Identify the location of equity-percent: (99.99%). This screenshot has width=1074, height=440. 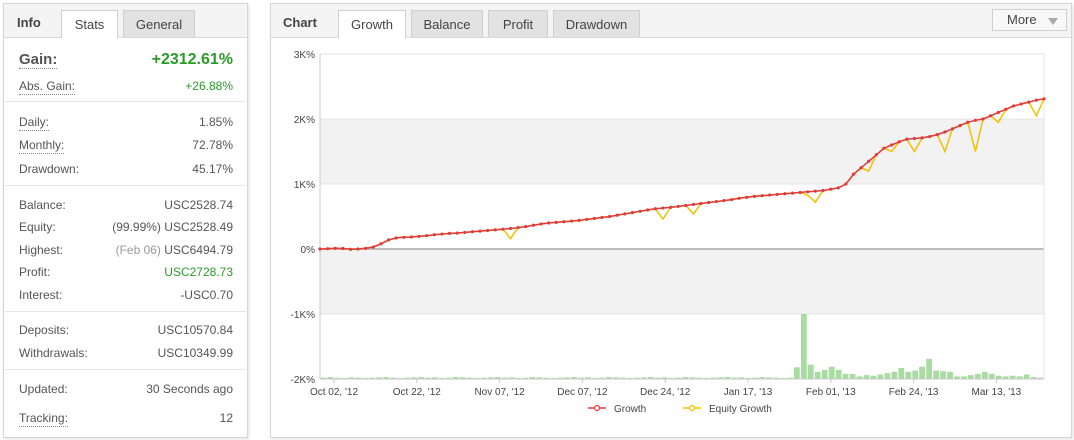
(136, 227).